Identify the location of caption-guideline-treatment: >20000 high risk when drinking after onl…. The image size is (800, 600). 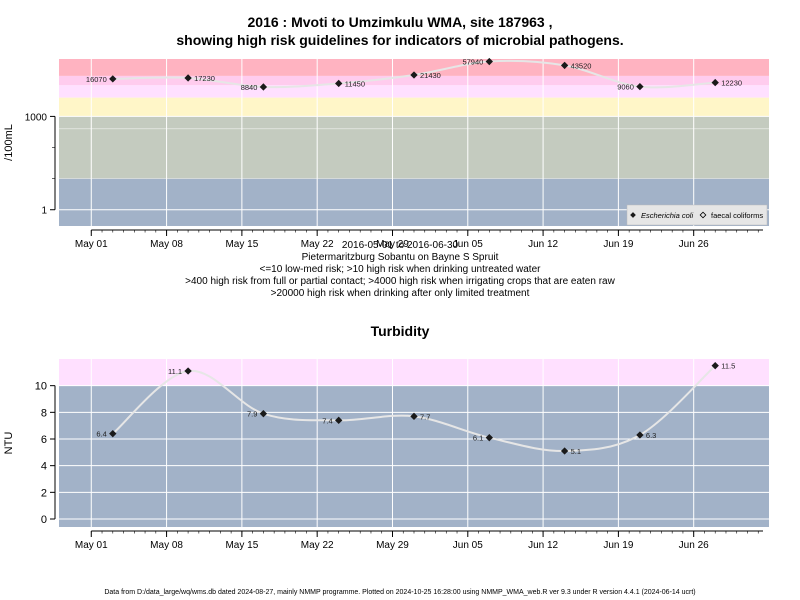
(400, 293).